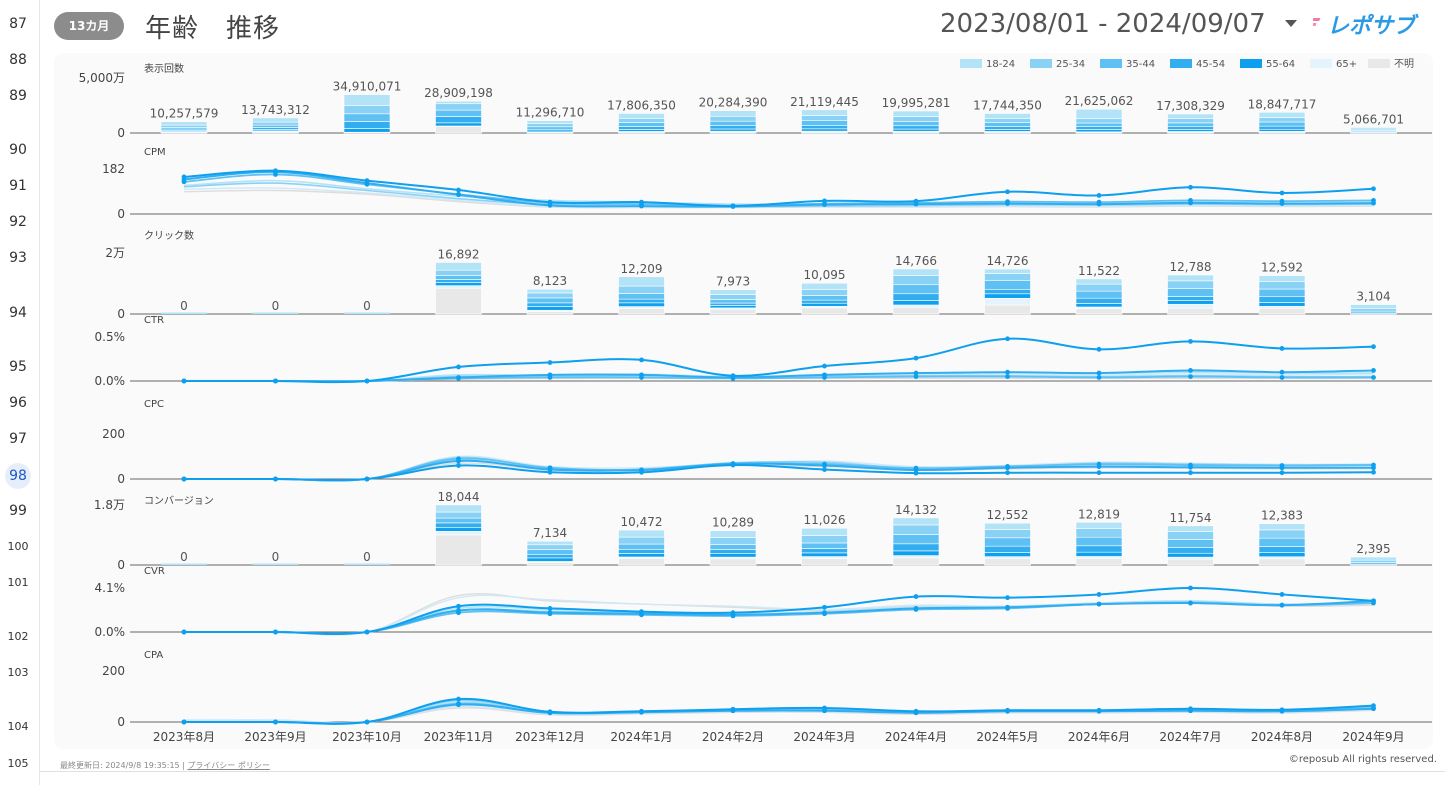 This screenshot has width=1445, height=785. Describe the element at coordinates (18, 24) in the screenshot. I see `row-number: 87` at that location.